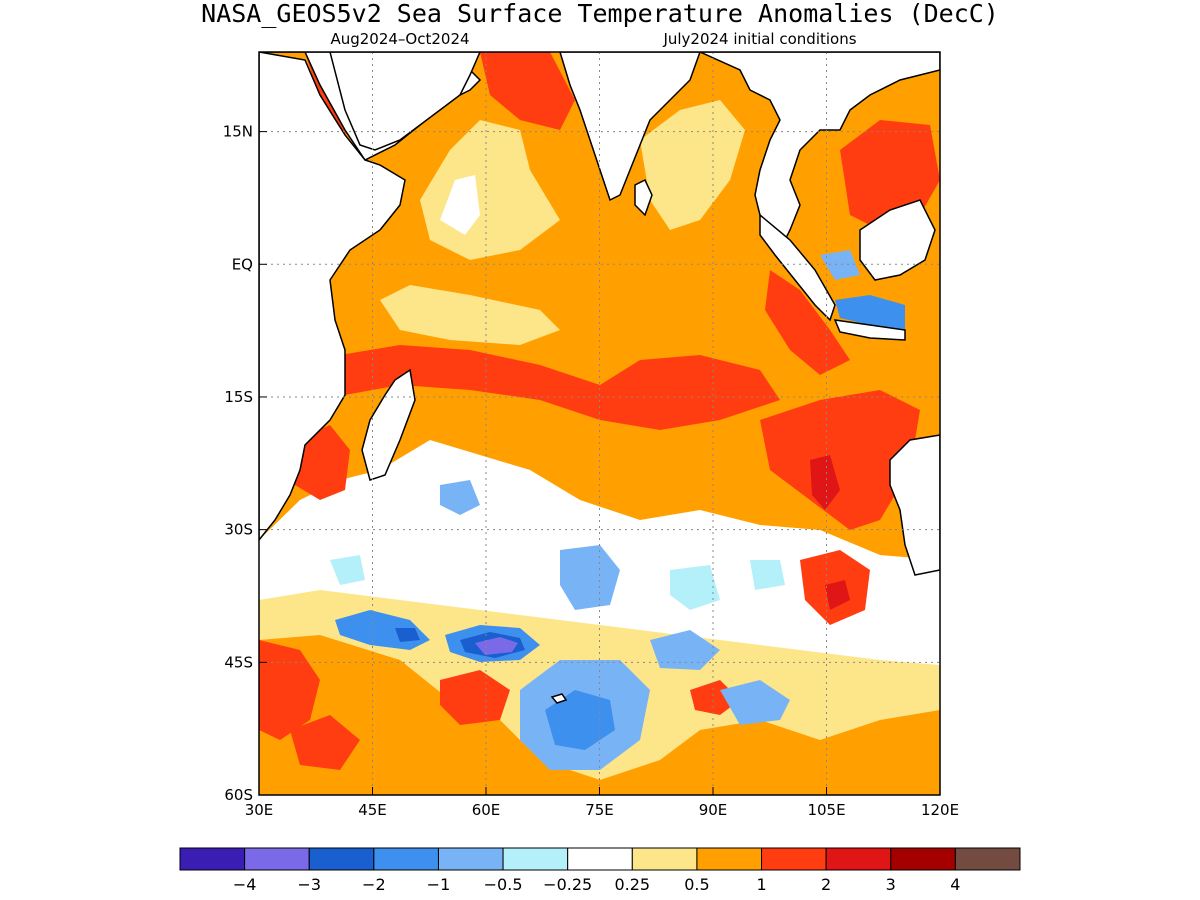 This screenshot has width=1200, height=900. What do you see at coordinates (503, 884) in the screenshot?
I see `colorbar-label: −0.5` at bounding box center [503, 884].